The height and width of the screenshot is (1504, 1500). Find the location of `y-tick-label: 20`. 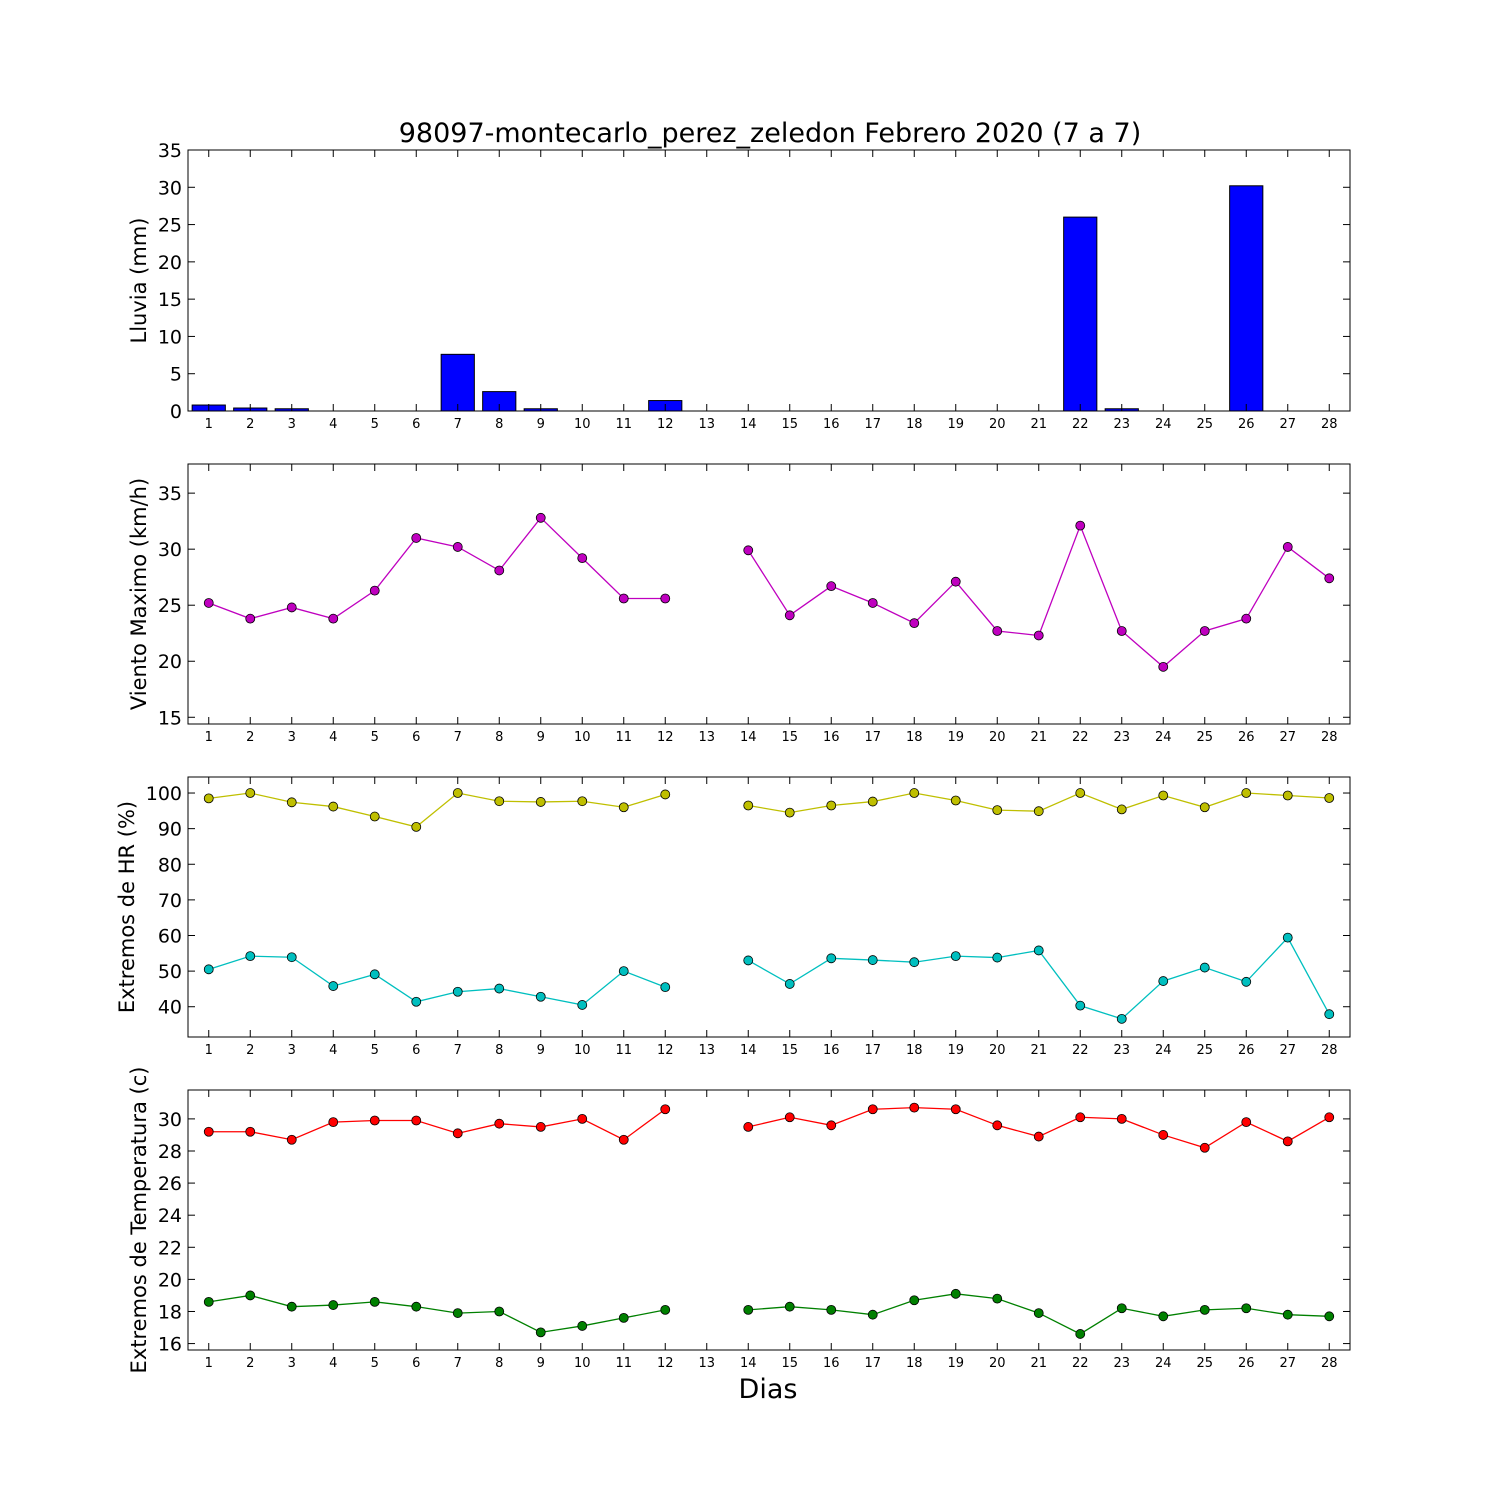

y-tick-label: 20 is located at coordinates (170, 263).